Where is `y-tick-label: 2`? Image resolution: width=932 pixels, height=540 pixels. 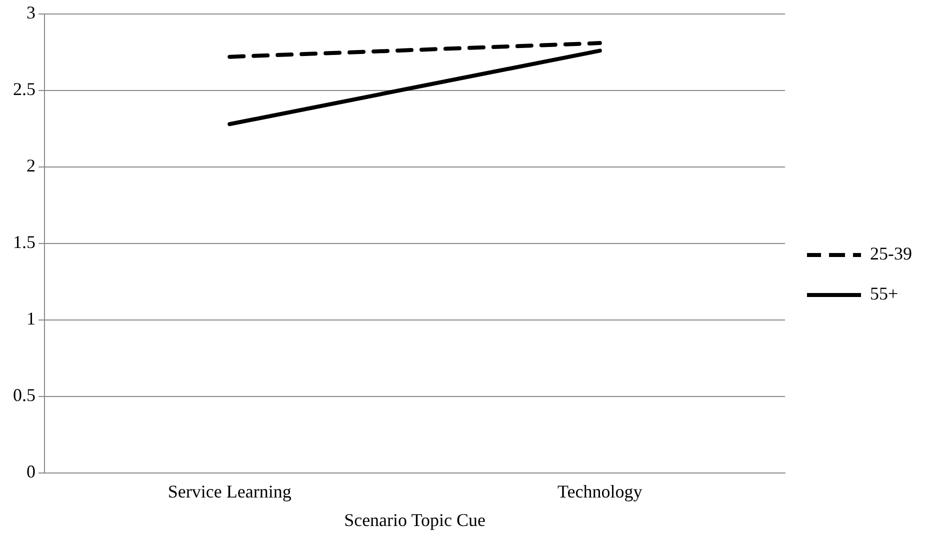
y-tick-label: 2 is located at coordinates (31, 166).